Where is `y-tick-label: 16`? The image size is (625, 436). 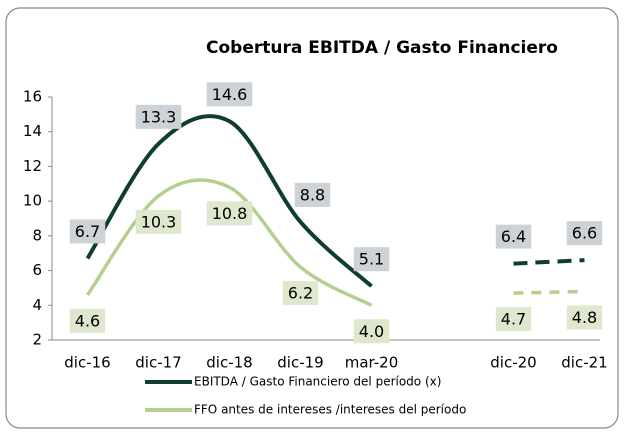 y-tick-label: 16 is located at coordinates (32, 97).